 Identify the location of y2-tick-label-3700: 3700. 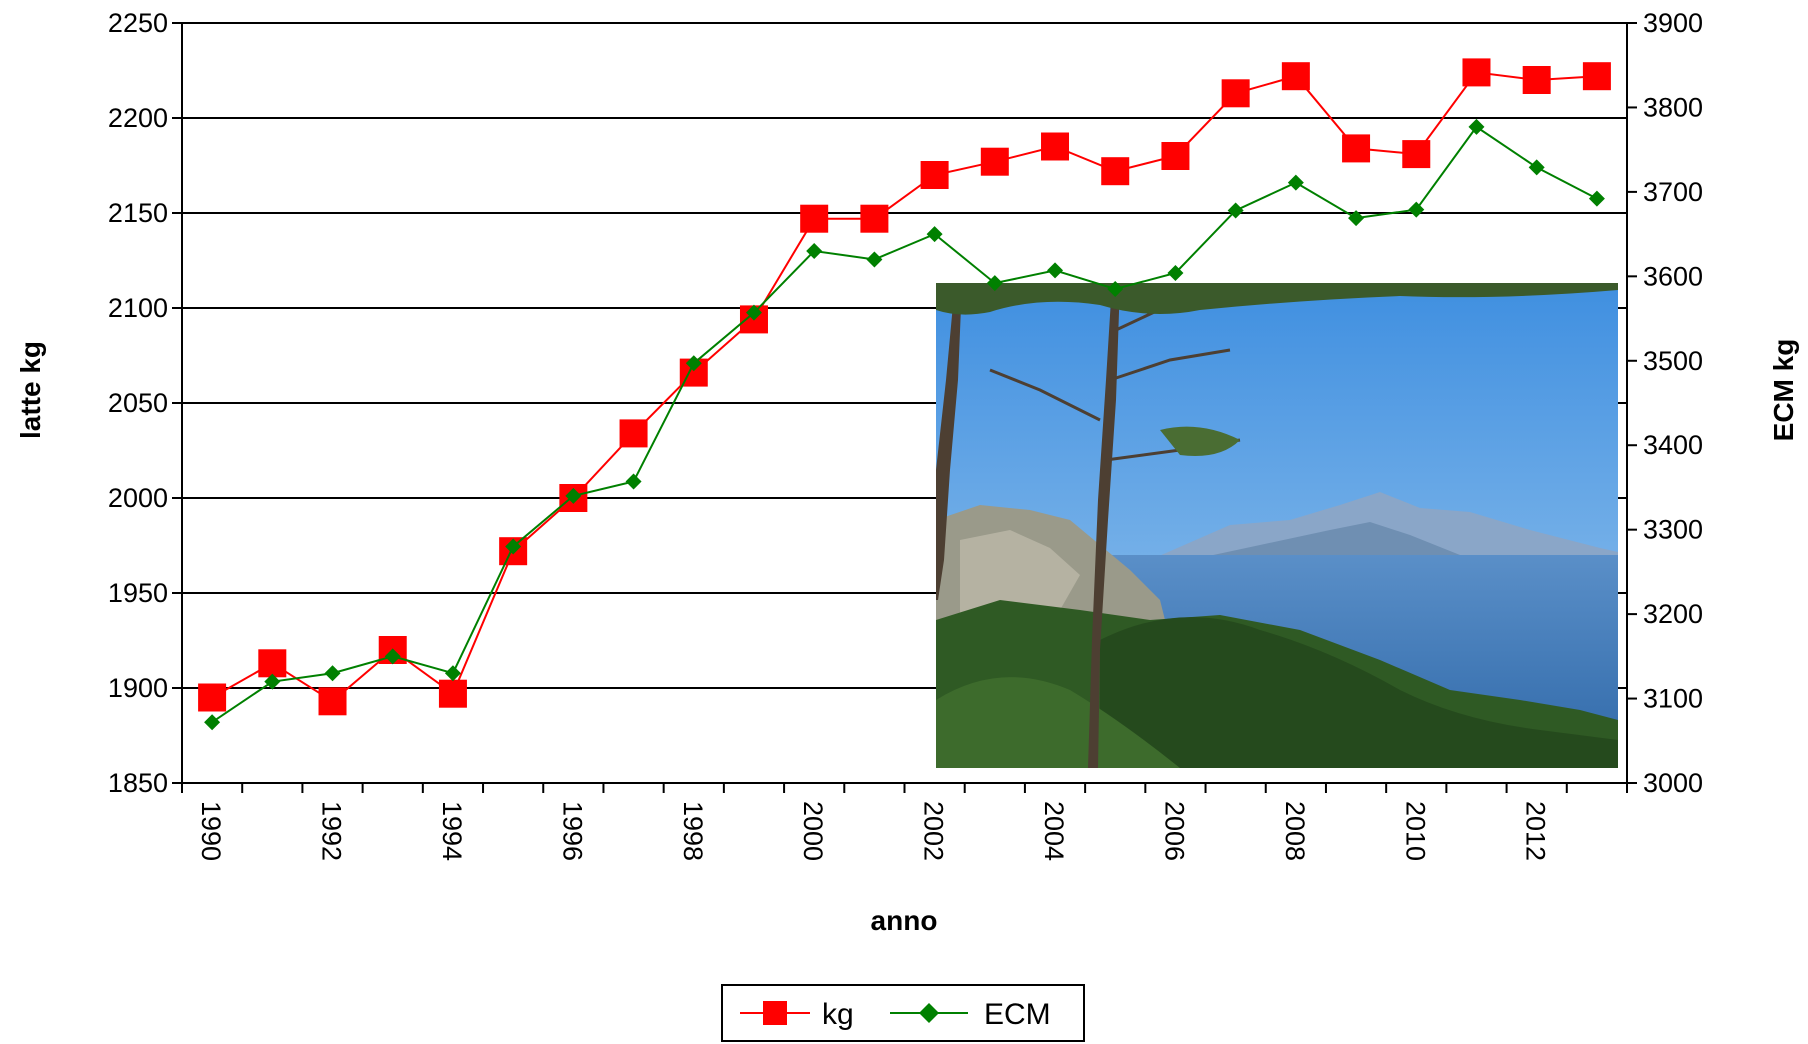
(1673, 192).